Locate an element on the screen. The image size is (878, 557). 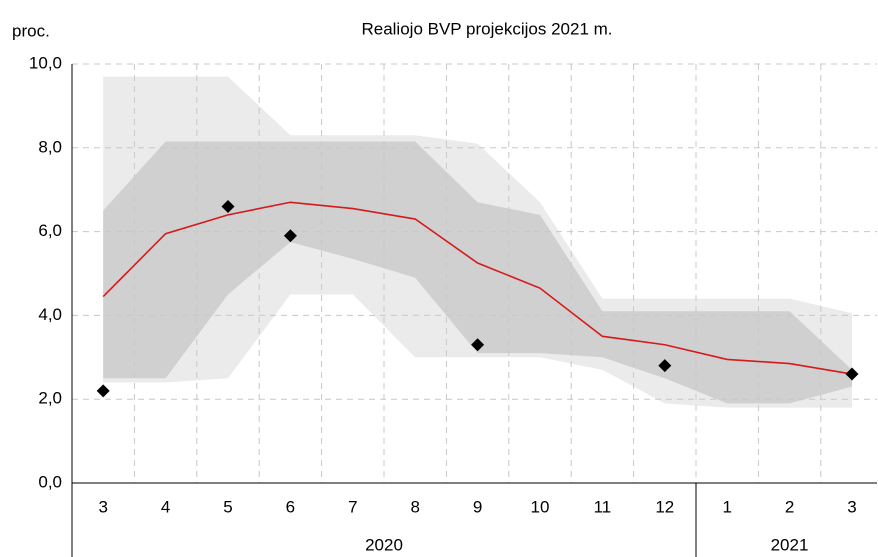
y-tick-label: 10,0 is located at coordinates (45, 62).